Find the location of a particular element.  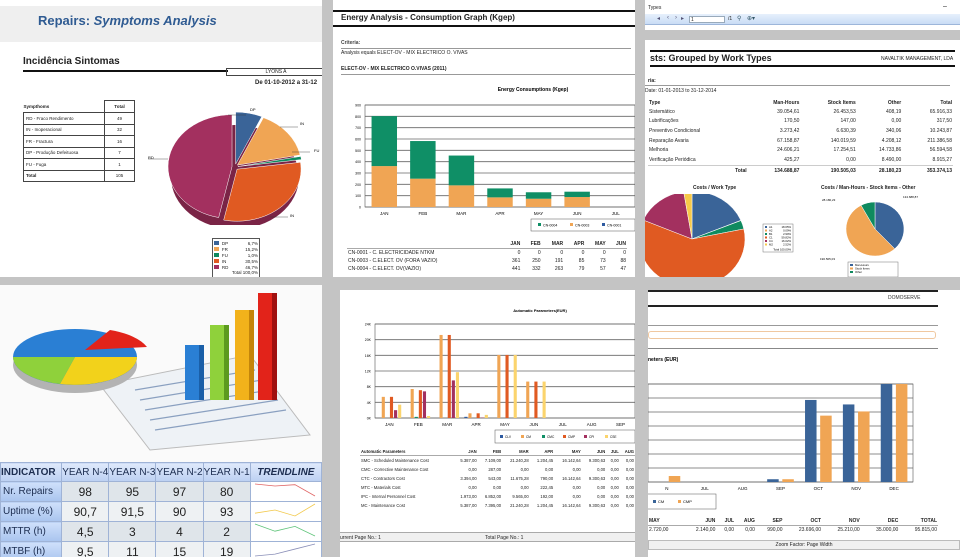

row-label: MTC - Materials Cost is located at coordinates (381, 487).